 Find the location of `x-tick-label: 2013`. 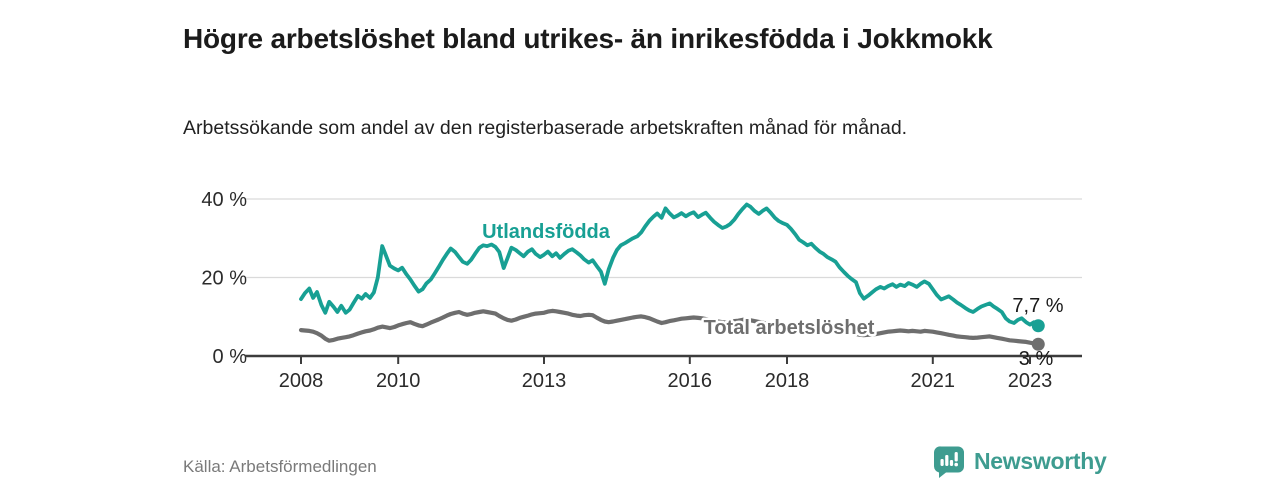

x-tick-label: 2013 is located at coordinates (544, 381).